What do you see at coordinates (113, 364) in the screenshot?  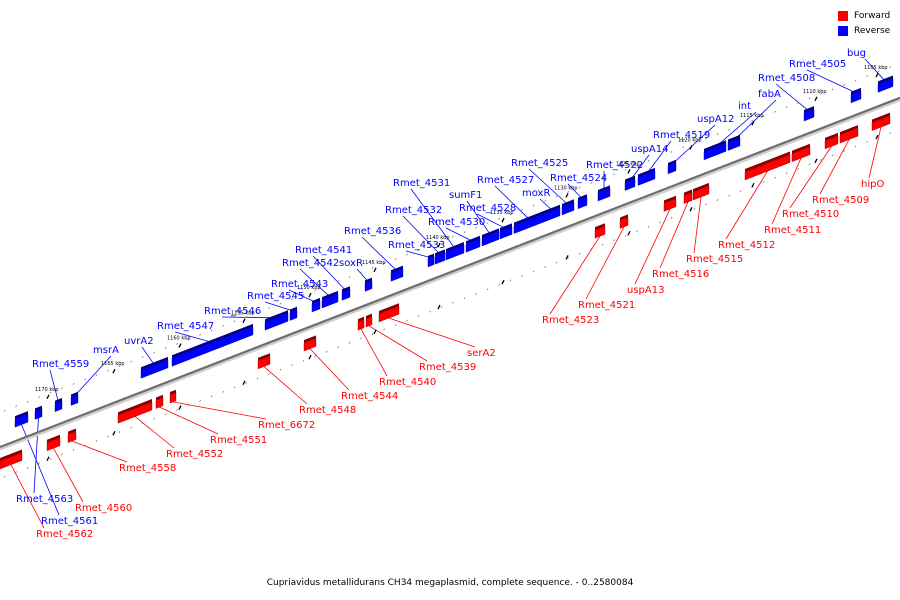 I see `scale-tick-label: 1165 kbp` at bounding box center [113, 364].